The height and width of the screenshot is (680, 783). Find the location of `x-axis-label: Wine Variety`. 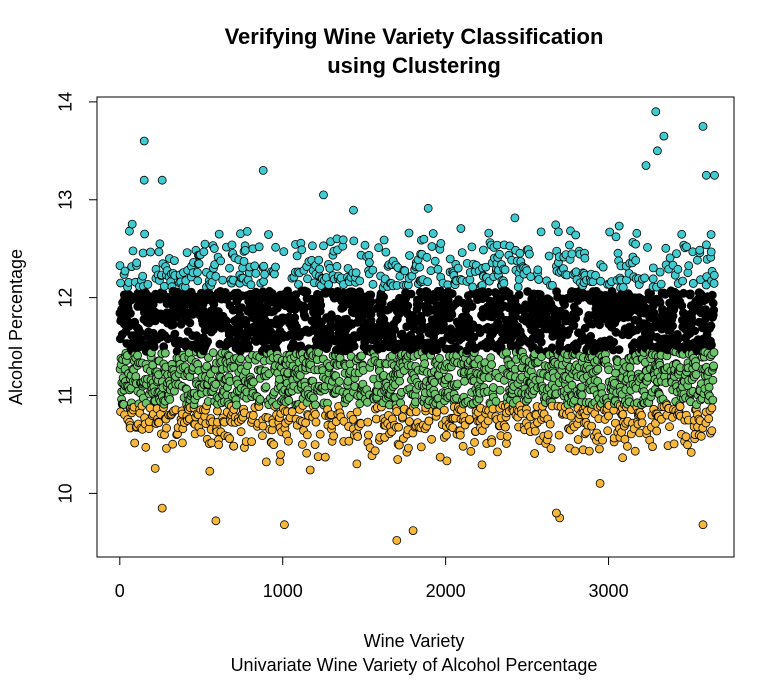

x-axis-label: Wine Variety is located at coordinates (414, 641).